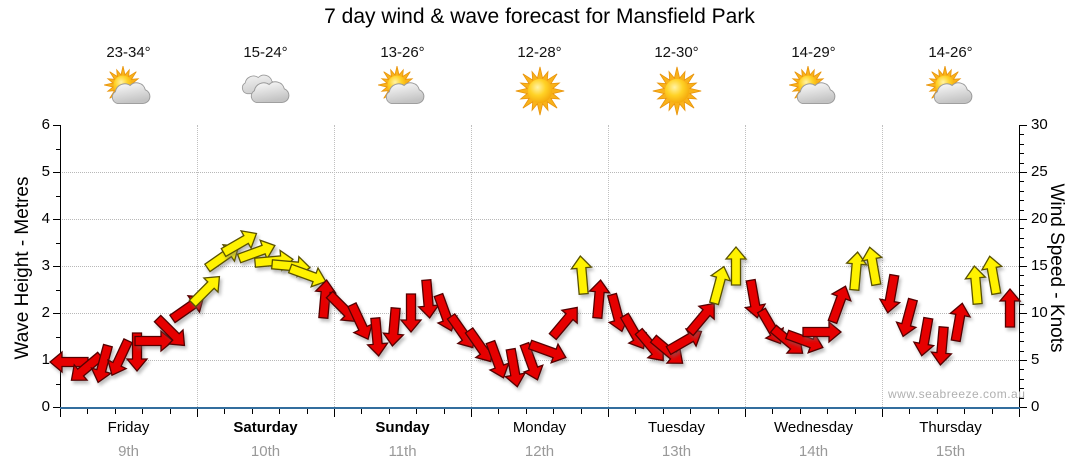 This screenshot has height=475, width=1080. Describe the element at coordinates (950, 451) in the screenshot. I see `day-date-label: 15th` at that location.